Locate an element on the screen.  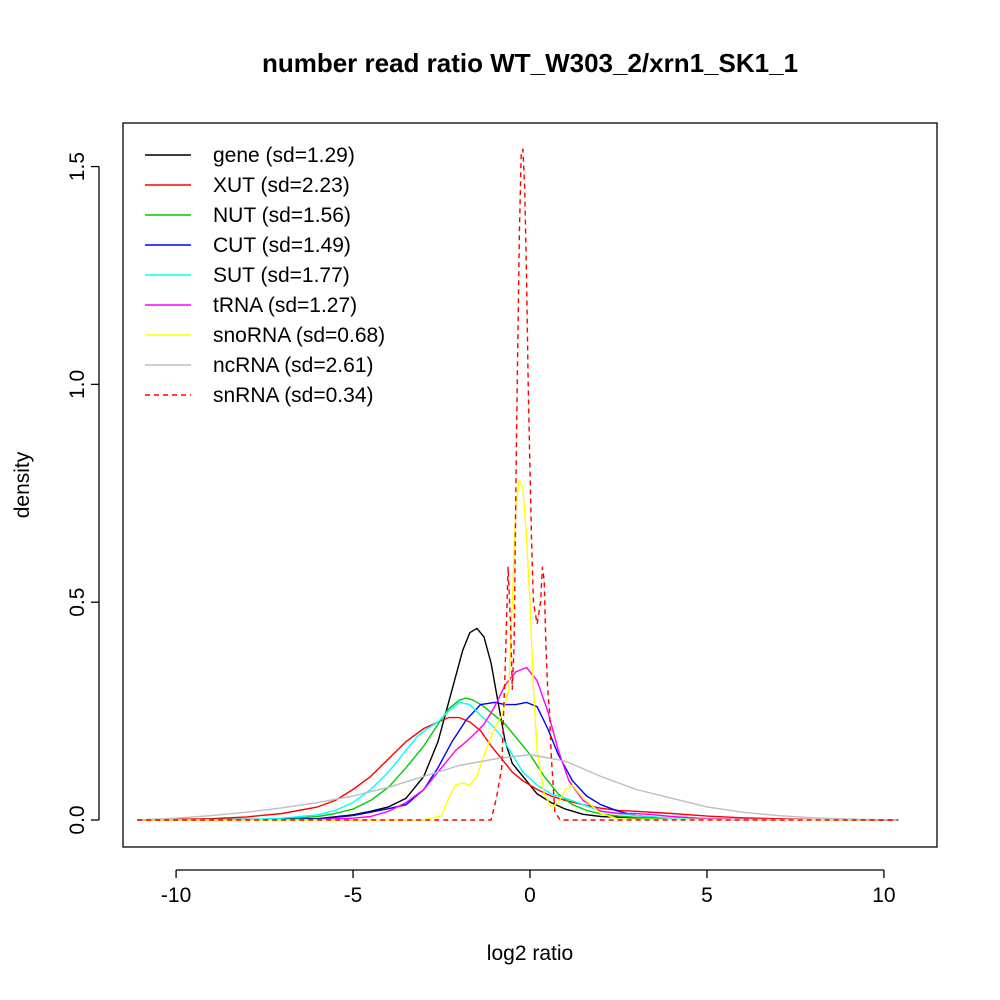
x-tick-label: -10 is located at coordinates (176, 895).